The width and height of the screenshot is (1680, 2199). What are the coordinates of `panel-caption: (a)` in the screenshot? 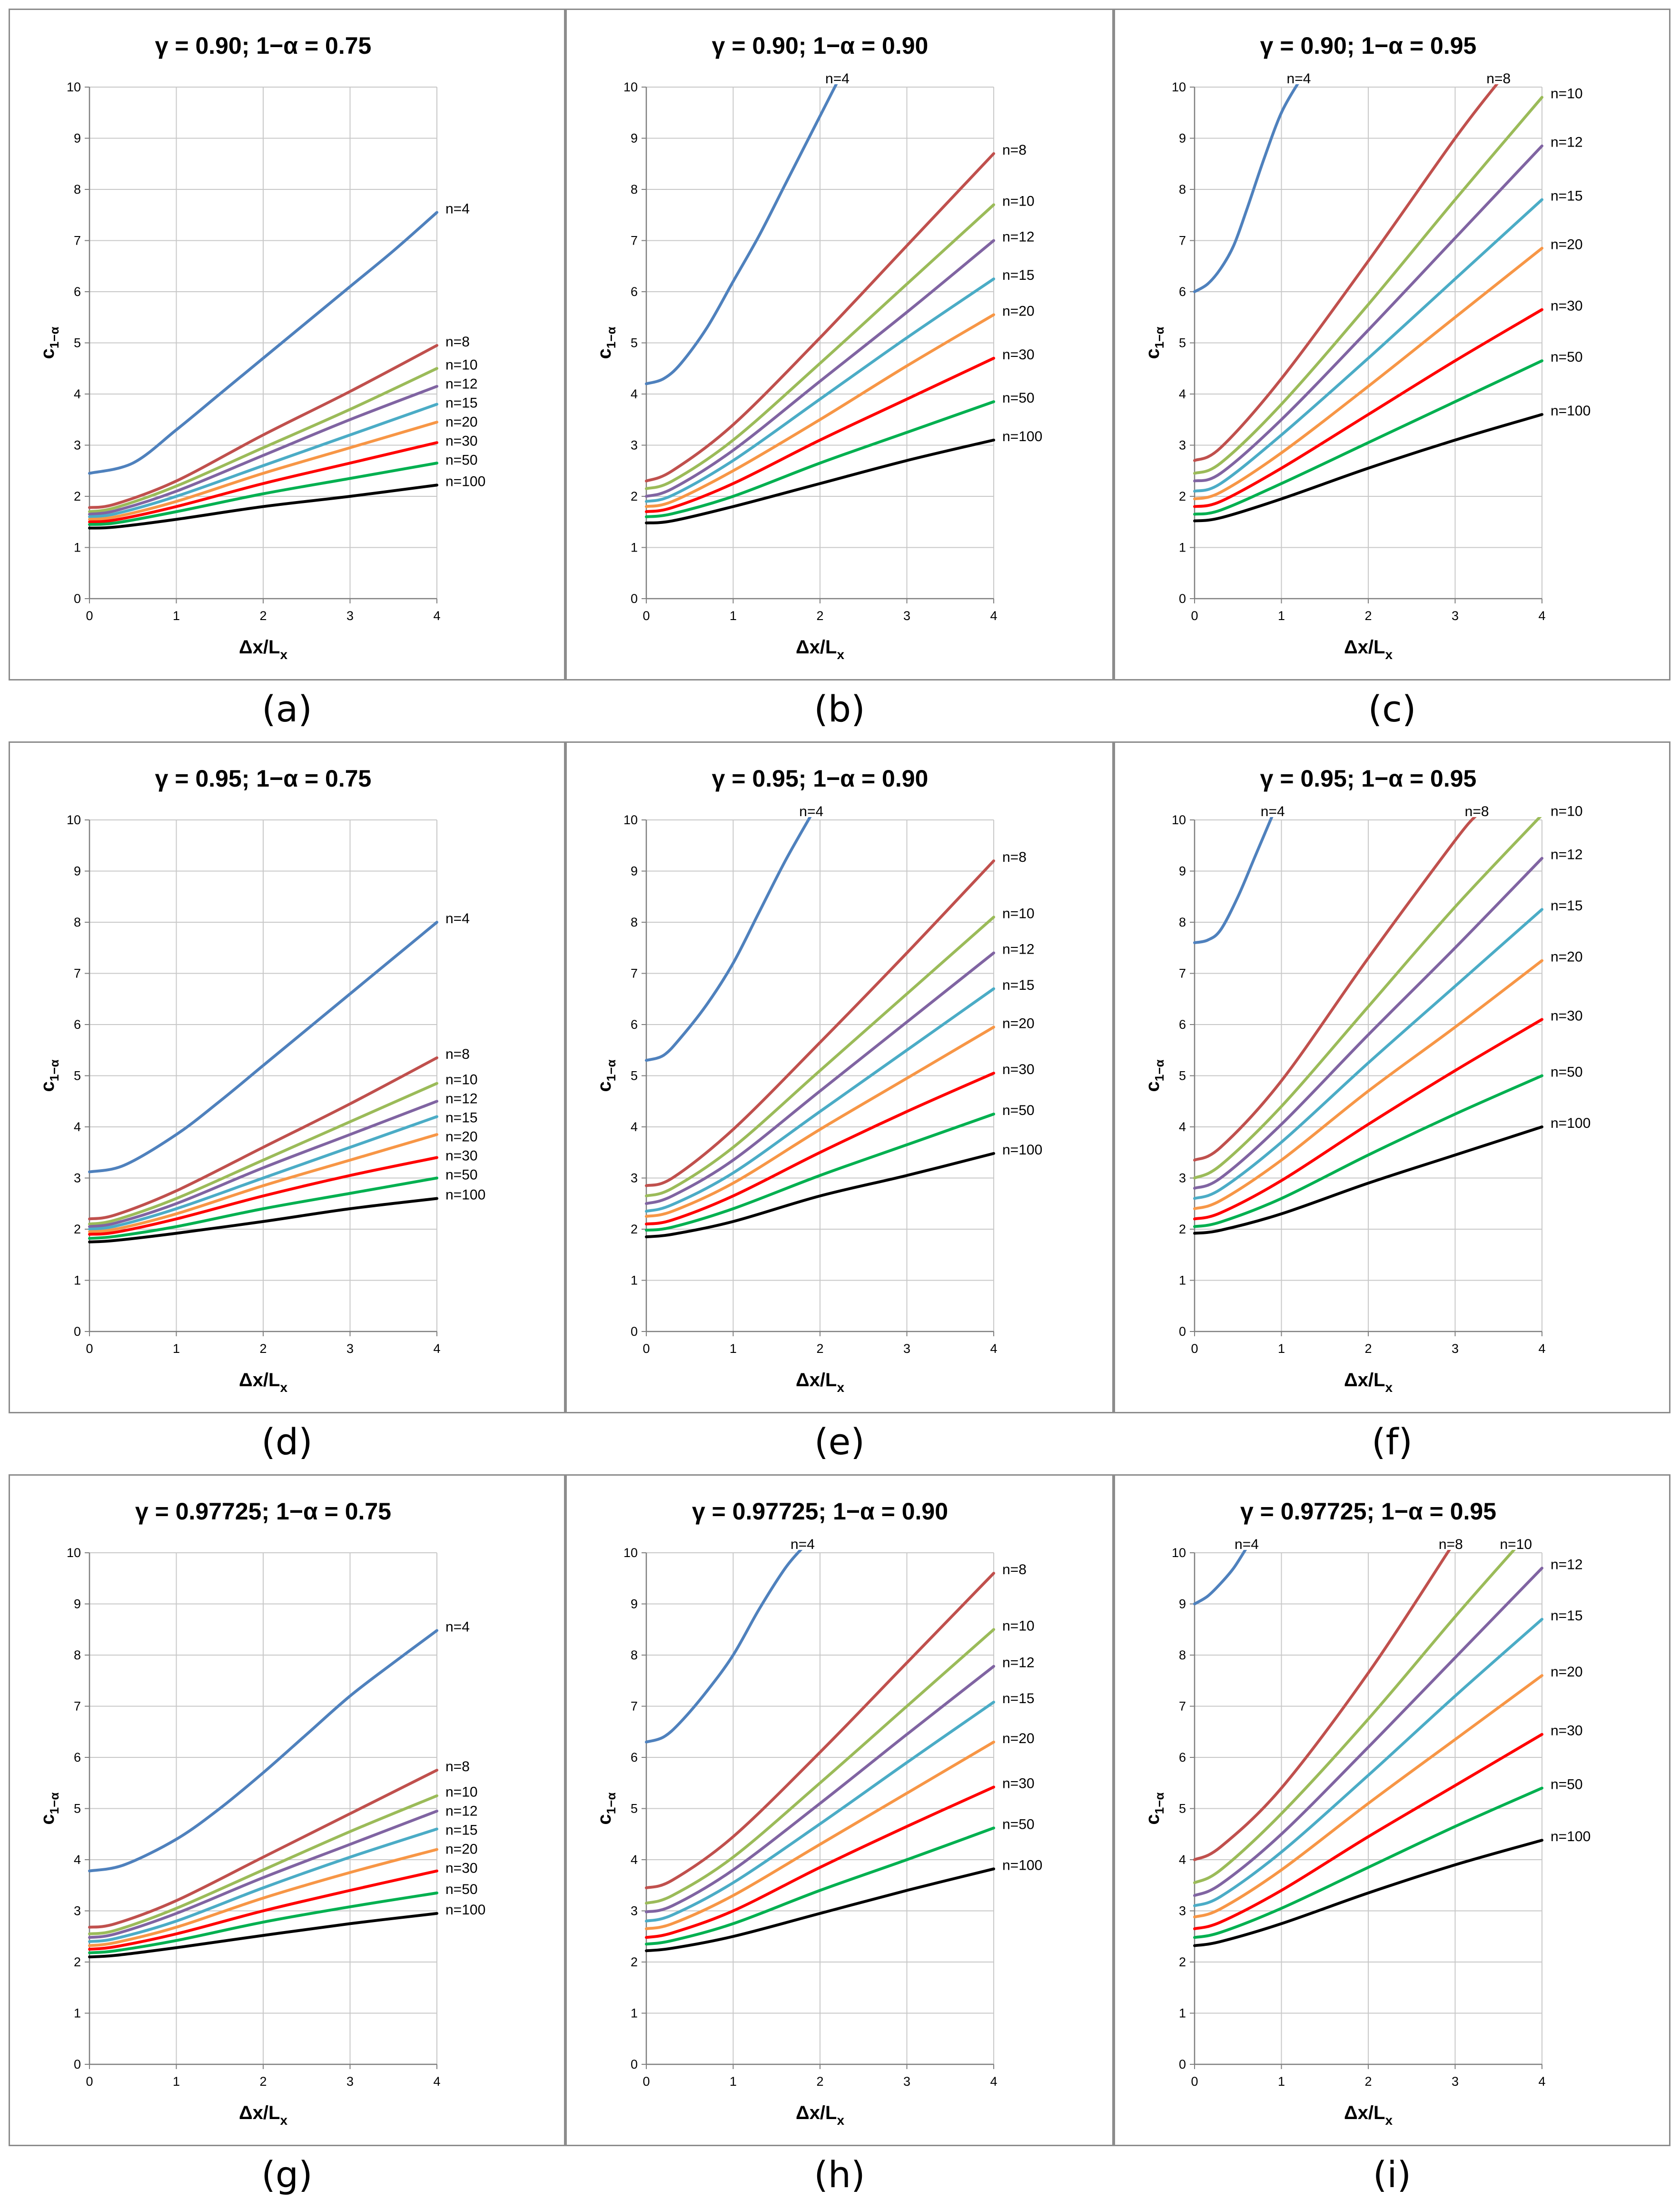 It's located at (287, 709).